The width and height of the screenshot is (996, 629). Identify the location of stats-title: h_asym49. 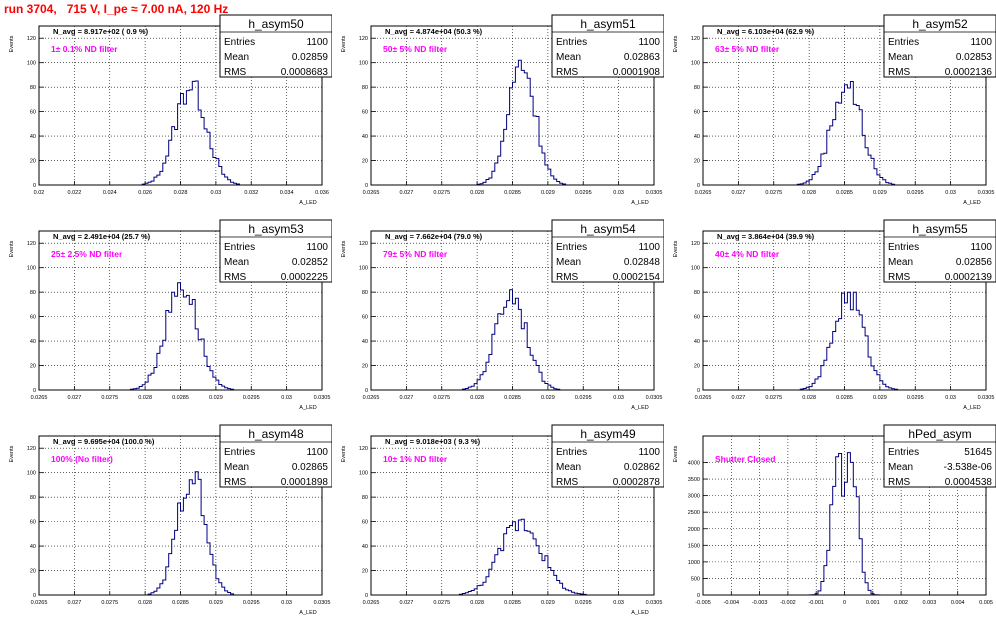
(608, 434).